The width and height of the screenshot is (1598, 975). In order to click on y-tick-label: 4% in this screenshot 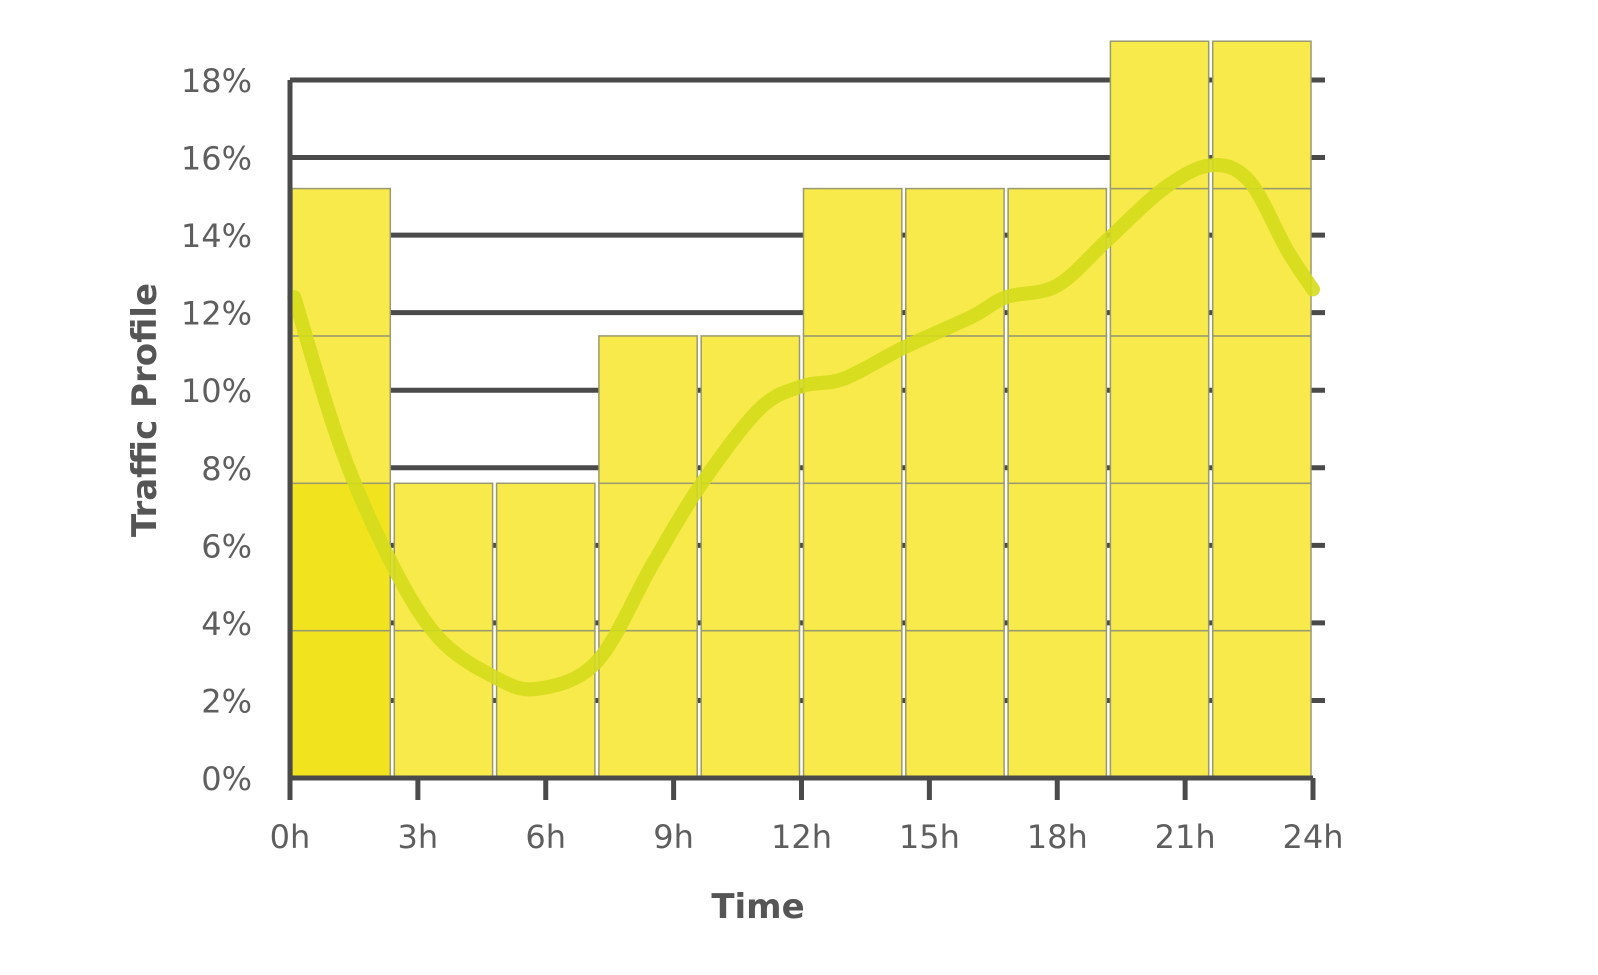, I will do `click(226, 624)`.